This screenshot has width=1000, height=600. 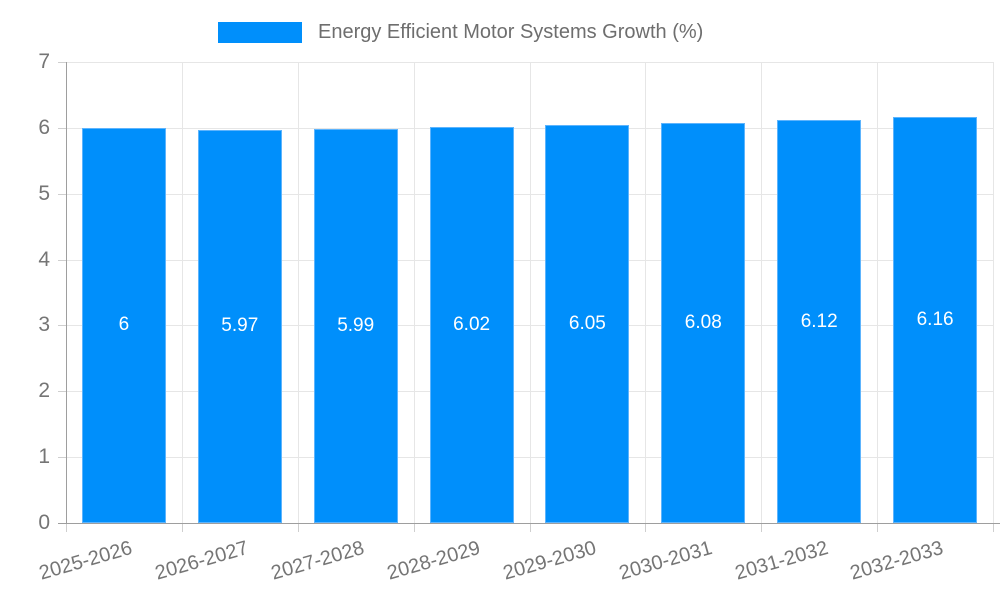 I want to click on bar-2028-2029, so click(x=471, y=324).